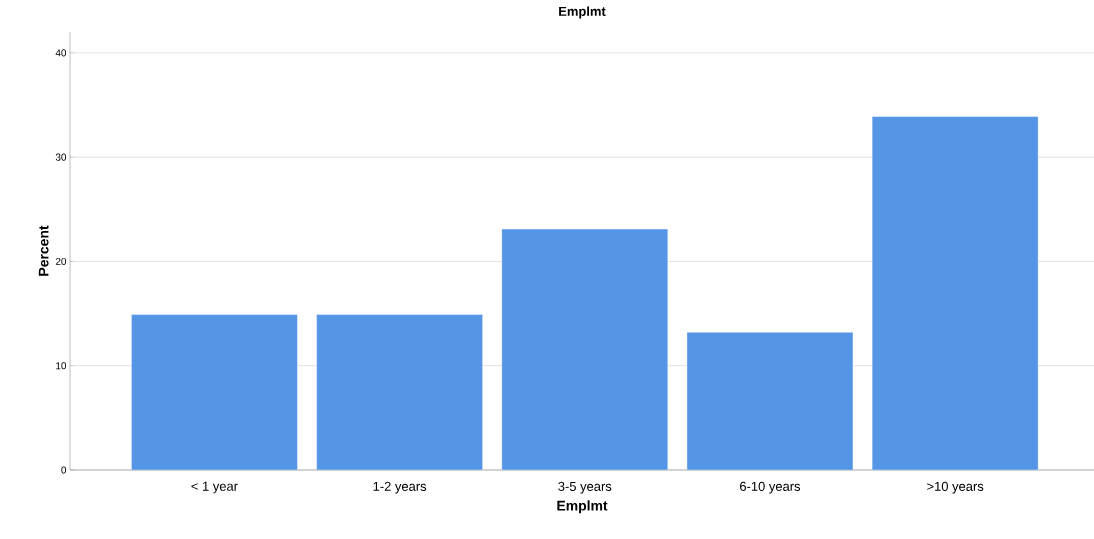 The width and height of the screenshot is (1094, 539). Describe the element at coordinates (585, 487) in the screenshot. I see `x-tick-label: 3-5 years` at that location.